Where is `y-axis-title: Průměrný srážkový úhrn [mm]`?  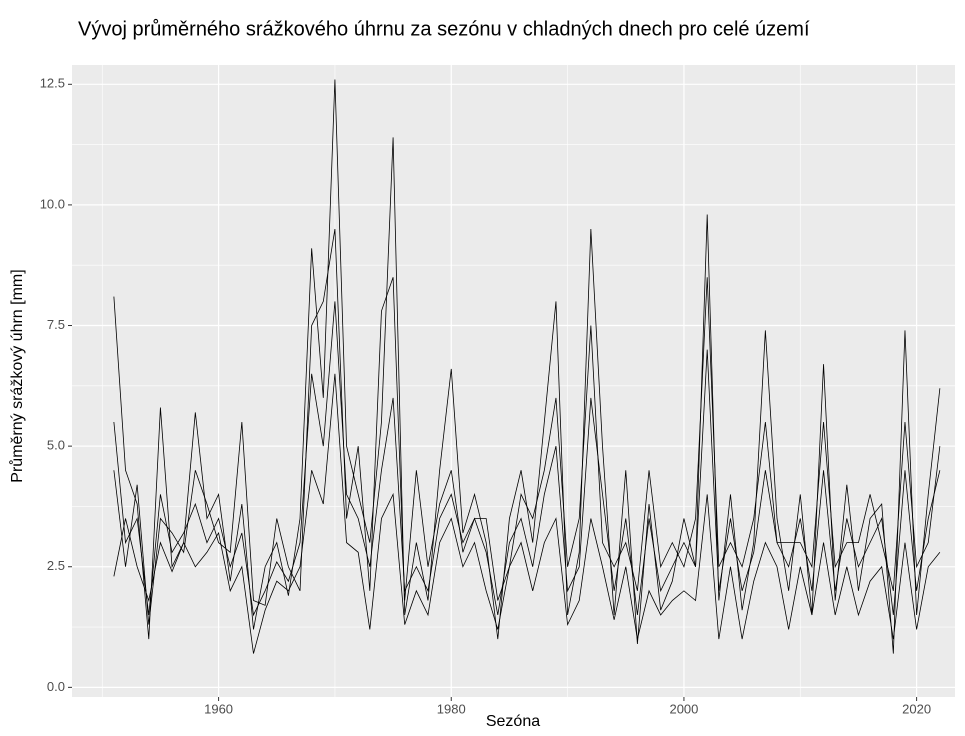 y-axis-title: Průměrný srážkový úhrn [mm] is located at coordinates (17, 375).